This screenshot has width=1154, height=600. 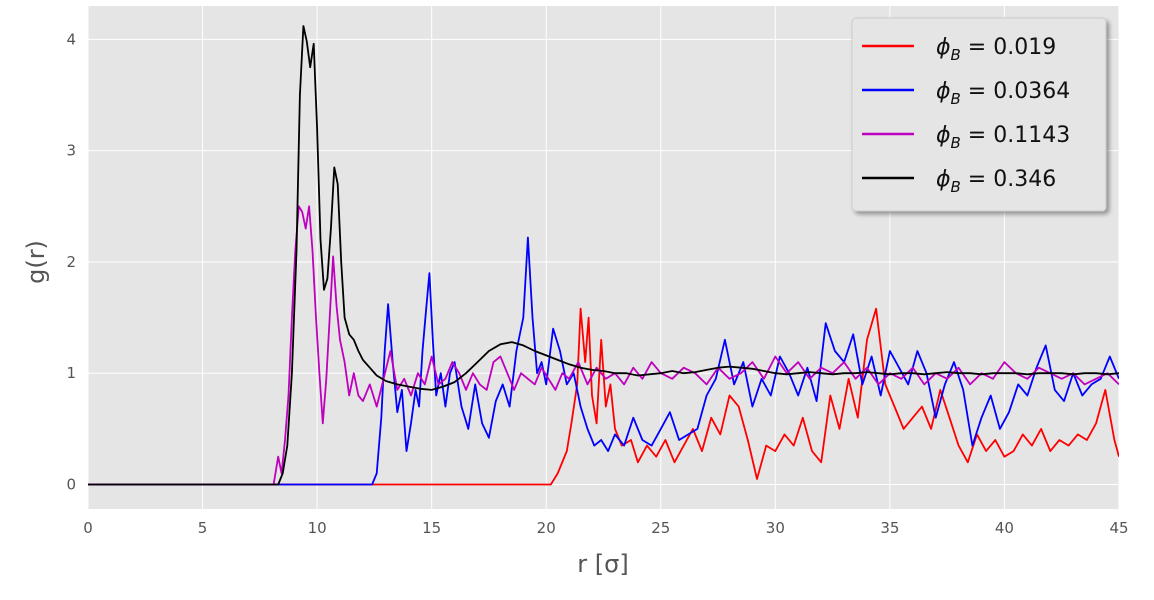 I want to click on x-tick-label: 15, so click(x=431, y=528).